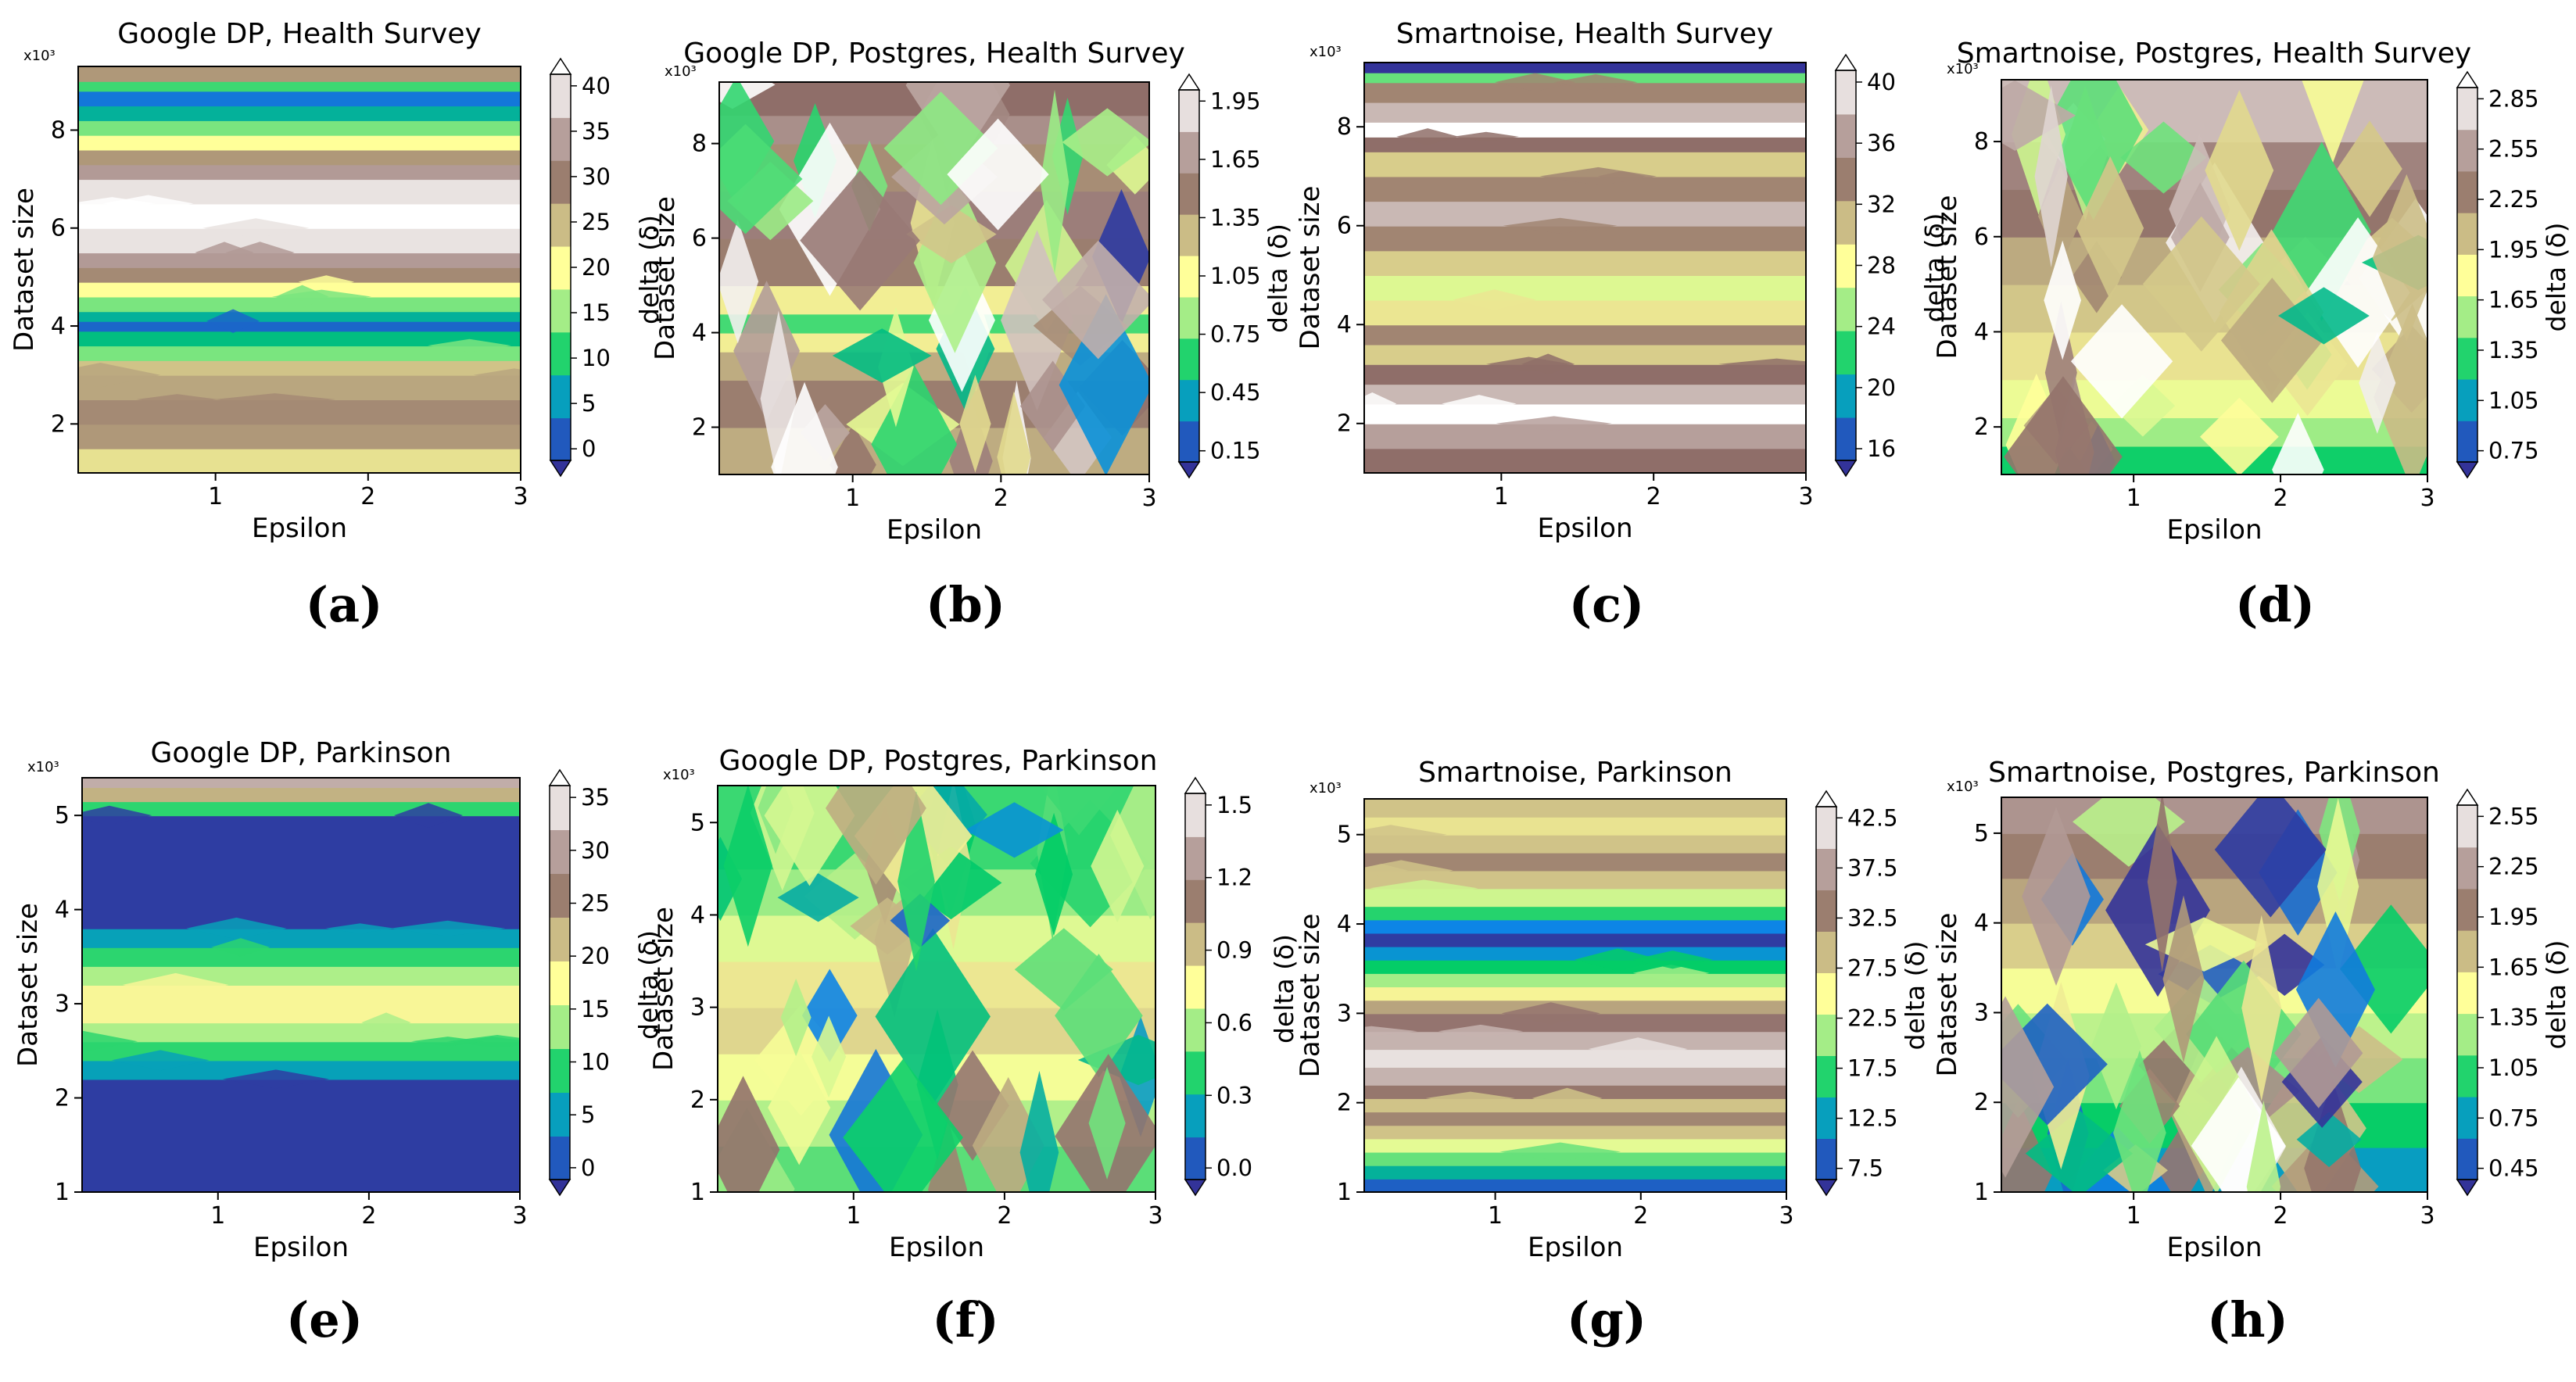 This screenshot has width=2576, height=1382. Describe the element at coordinates (699, 238) in the screenshot. I see `y-tick-label: 6` at that location.